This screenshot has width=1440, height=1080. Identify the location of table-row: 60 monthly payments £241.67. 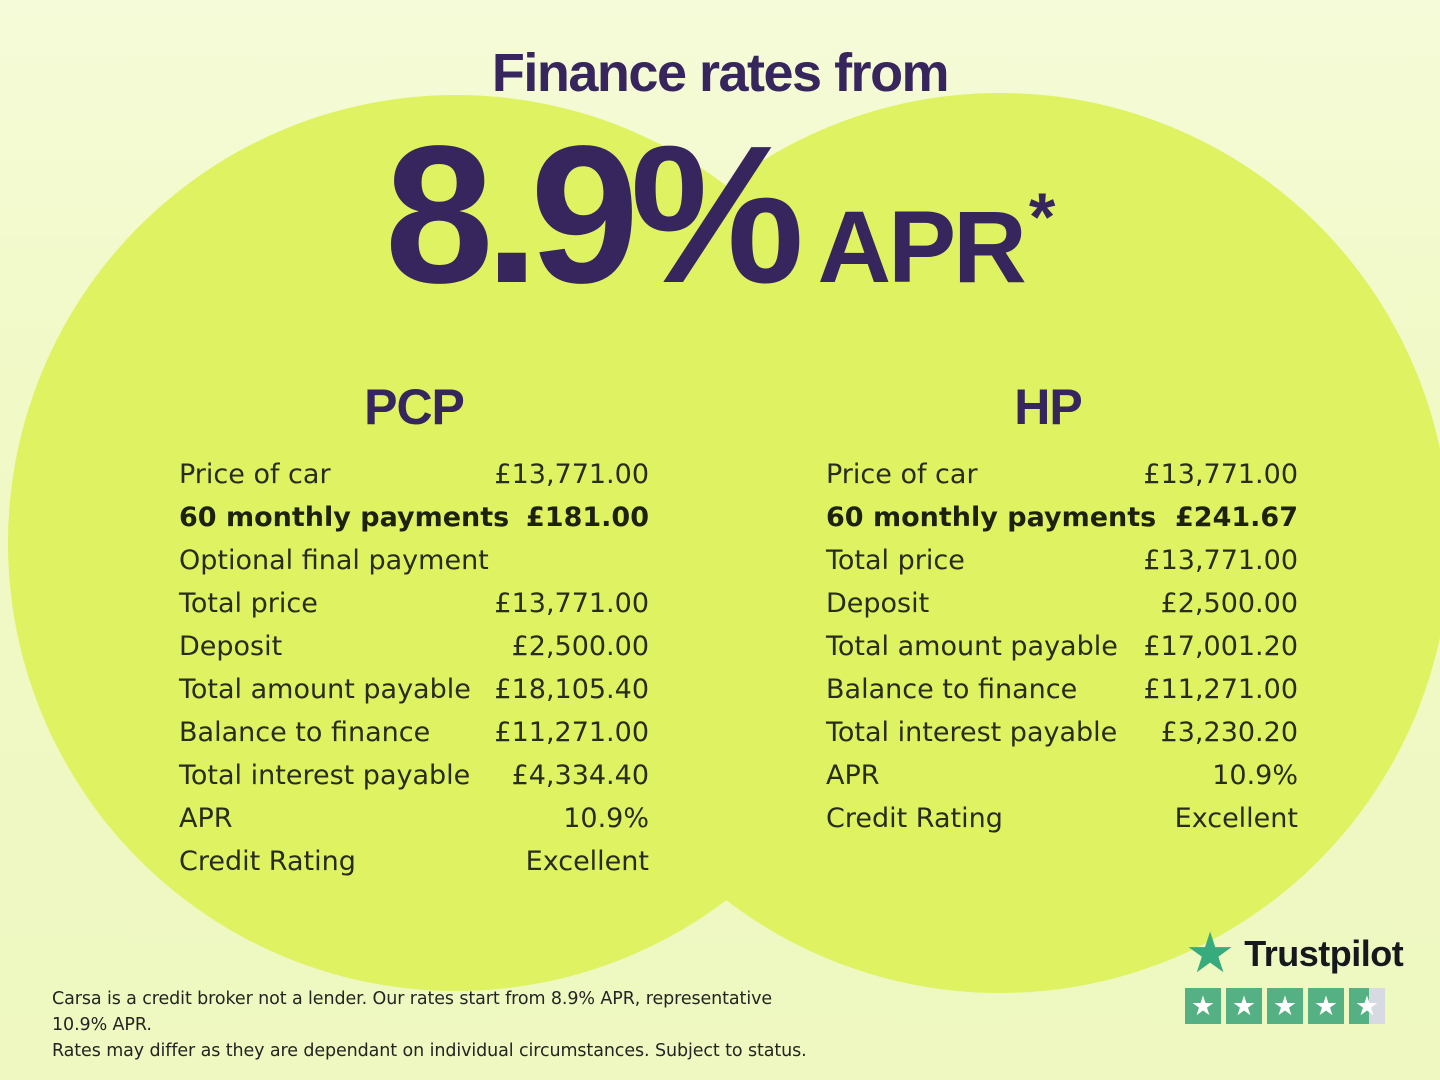
(1062, 517).